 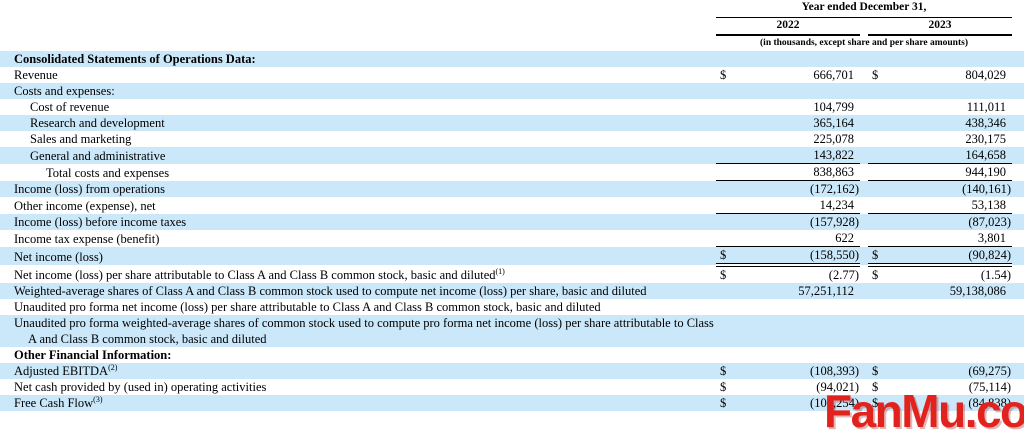 I want to click on row-label-text: Sales and marketing, so click(x=81, y=139).